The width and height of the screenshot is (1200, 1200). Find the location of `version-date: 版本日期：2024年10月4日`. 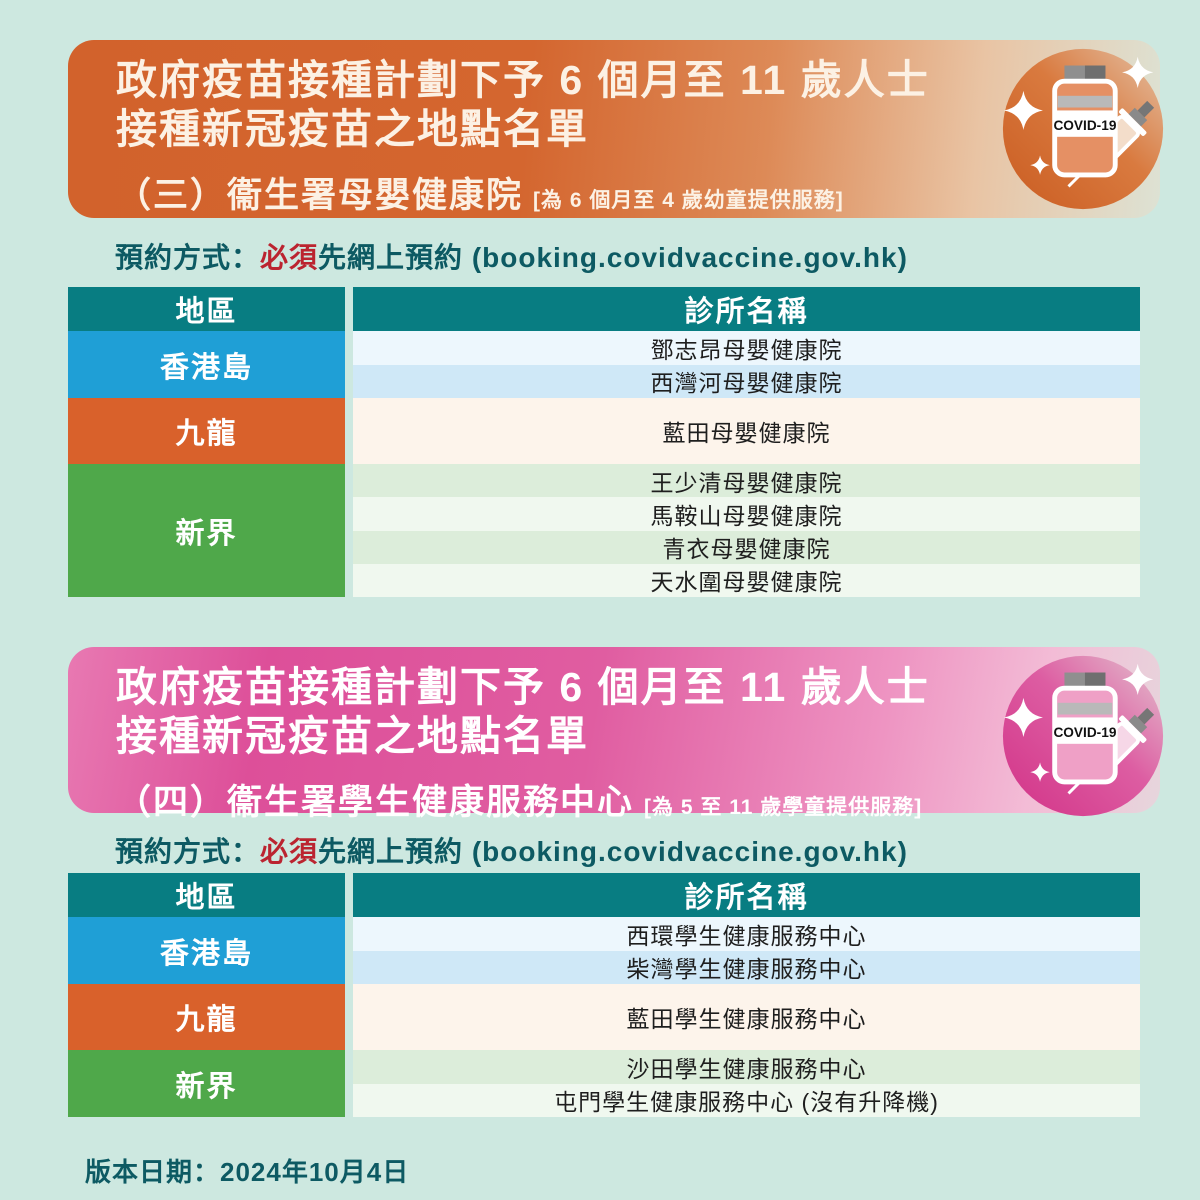

version-date: 版本日期：2024年10月4日 is located at coordinates (247, 1172).